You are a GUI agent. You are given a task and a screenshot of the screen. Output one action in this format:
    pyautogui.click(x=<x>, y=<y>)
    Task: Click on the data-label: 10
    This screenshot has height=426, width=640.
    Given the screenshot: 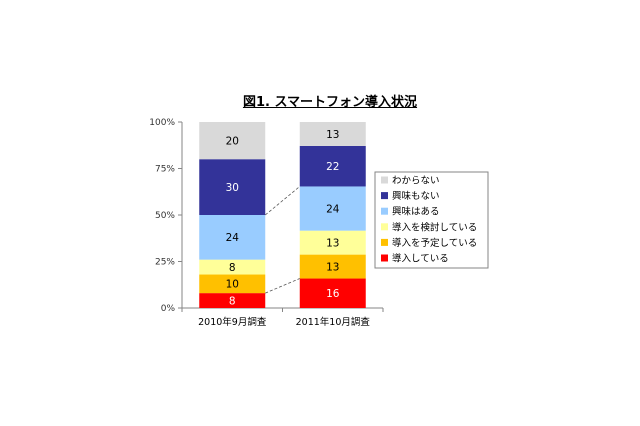 What is the action you would take?
    pyautogui.click(x=232, y=285)
    